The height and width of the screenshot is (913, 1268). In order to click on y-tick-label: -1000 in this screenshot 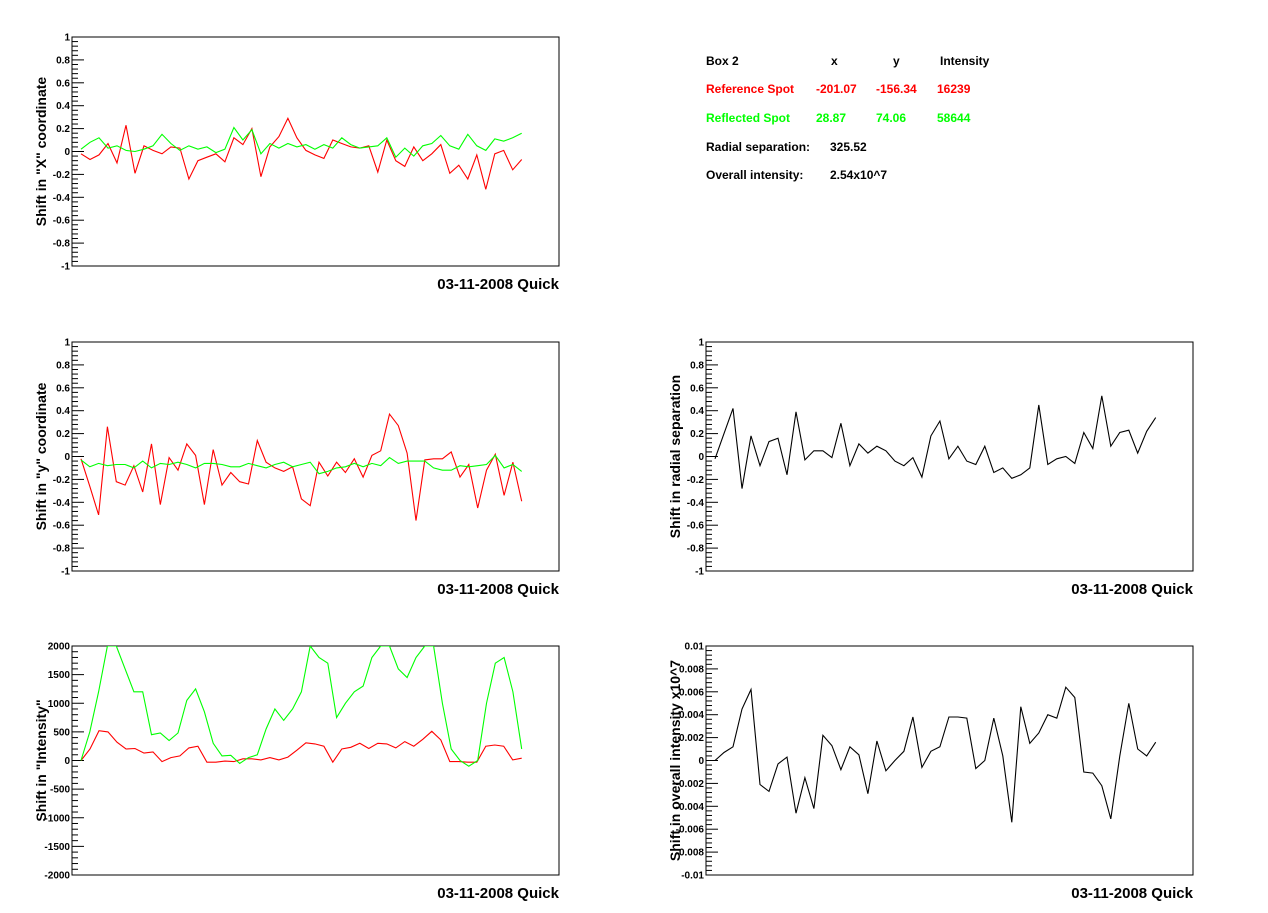, I will do `click(57, 818)`.